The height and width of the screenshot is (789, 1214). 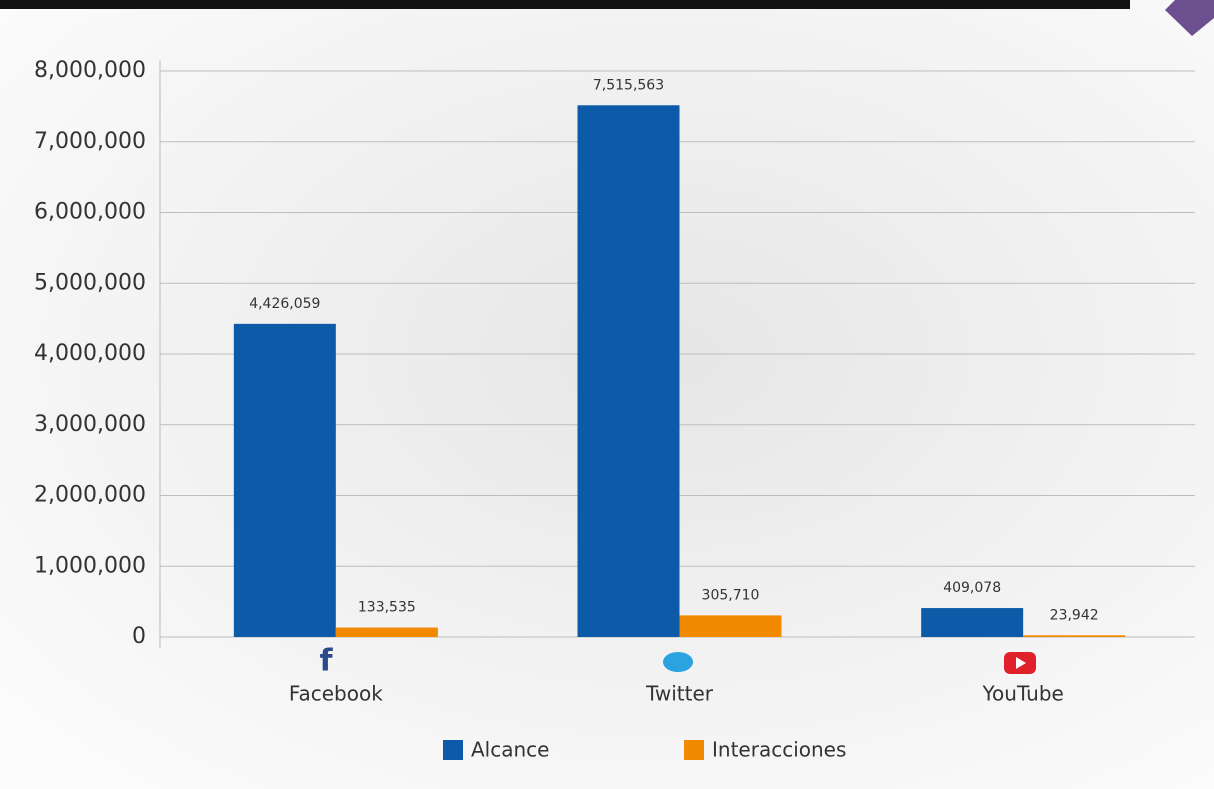 What do you see at coordinates (90, 424) in the screenshot?
I see `y-tick-label: 3,000,000` at bounding box center [90, 424].